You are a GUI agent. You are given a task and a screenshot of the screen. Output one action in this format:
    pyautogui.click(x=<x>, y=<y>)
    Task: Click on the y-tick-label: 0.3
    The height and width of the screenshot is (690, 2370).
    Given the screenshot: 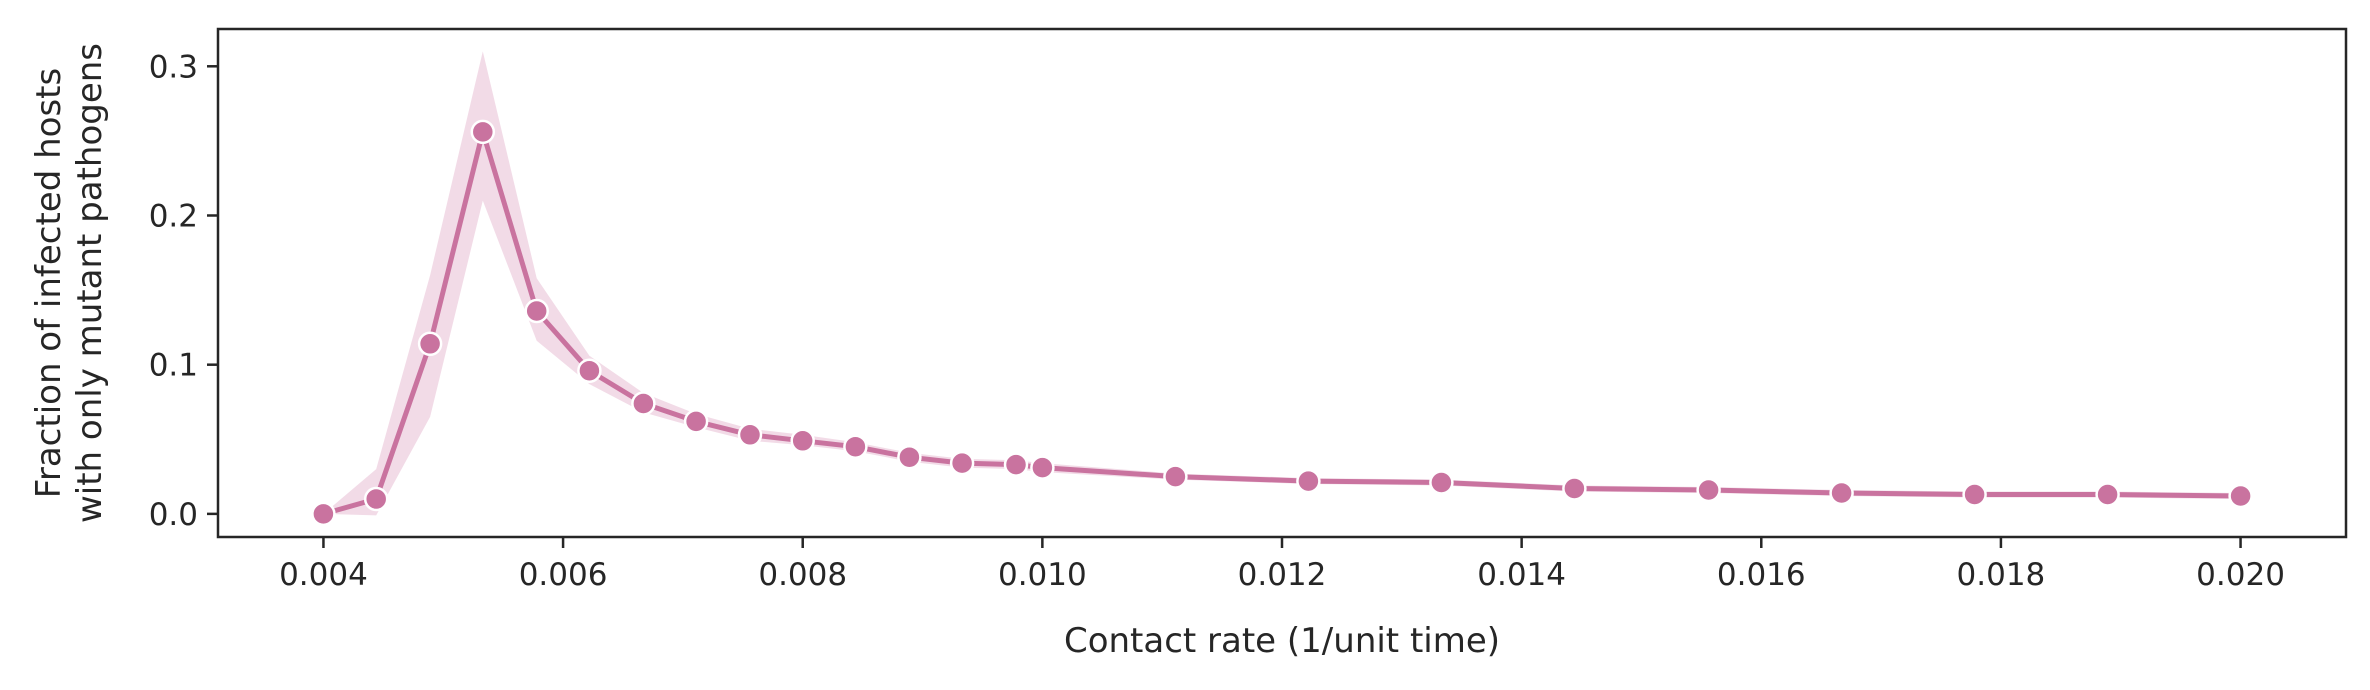 What is the action you would take?
    pyautogui.click(x=173, y=67)
    